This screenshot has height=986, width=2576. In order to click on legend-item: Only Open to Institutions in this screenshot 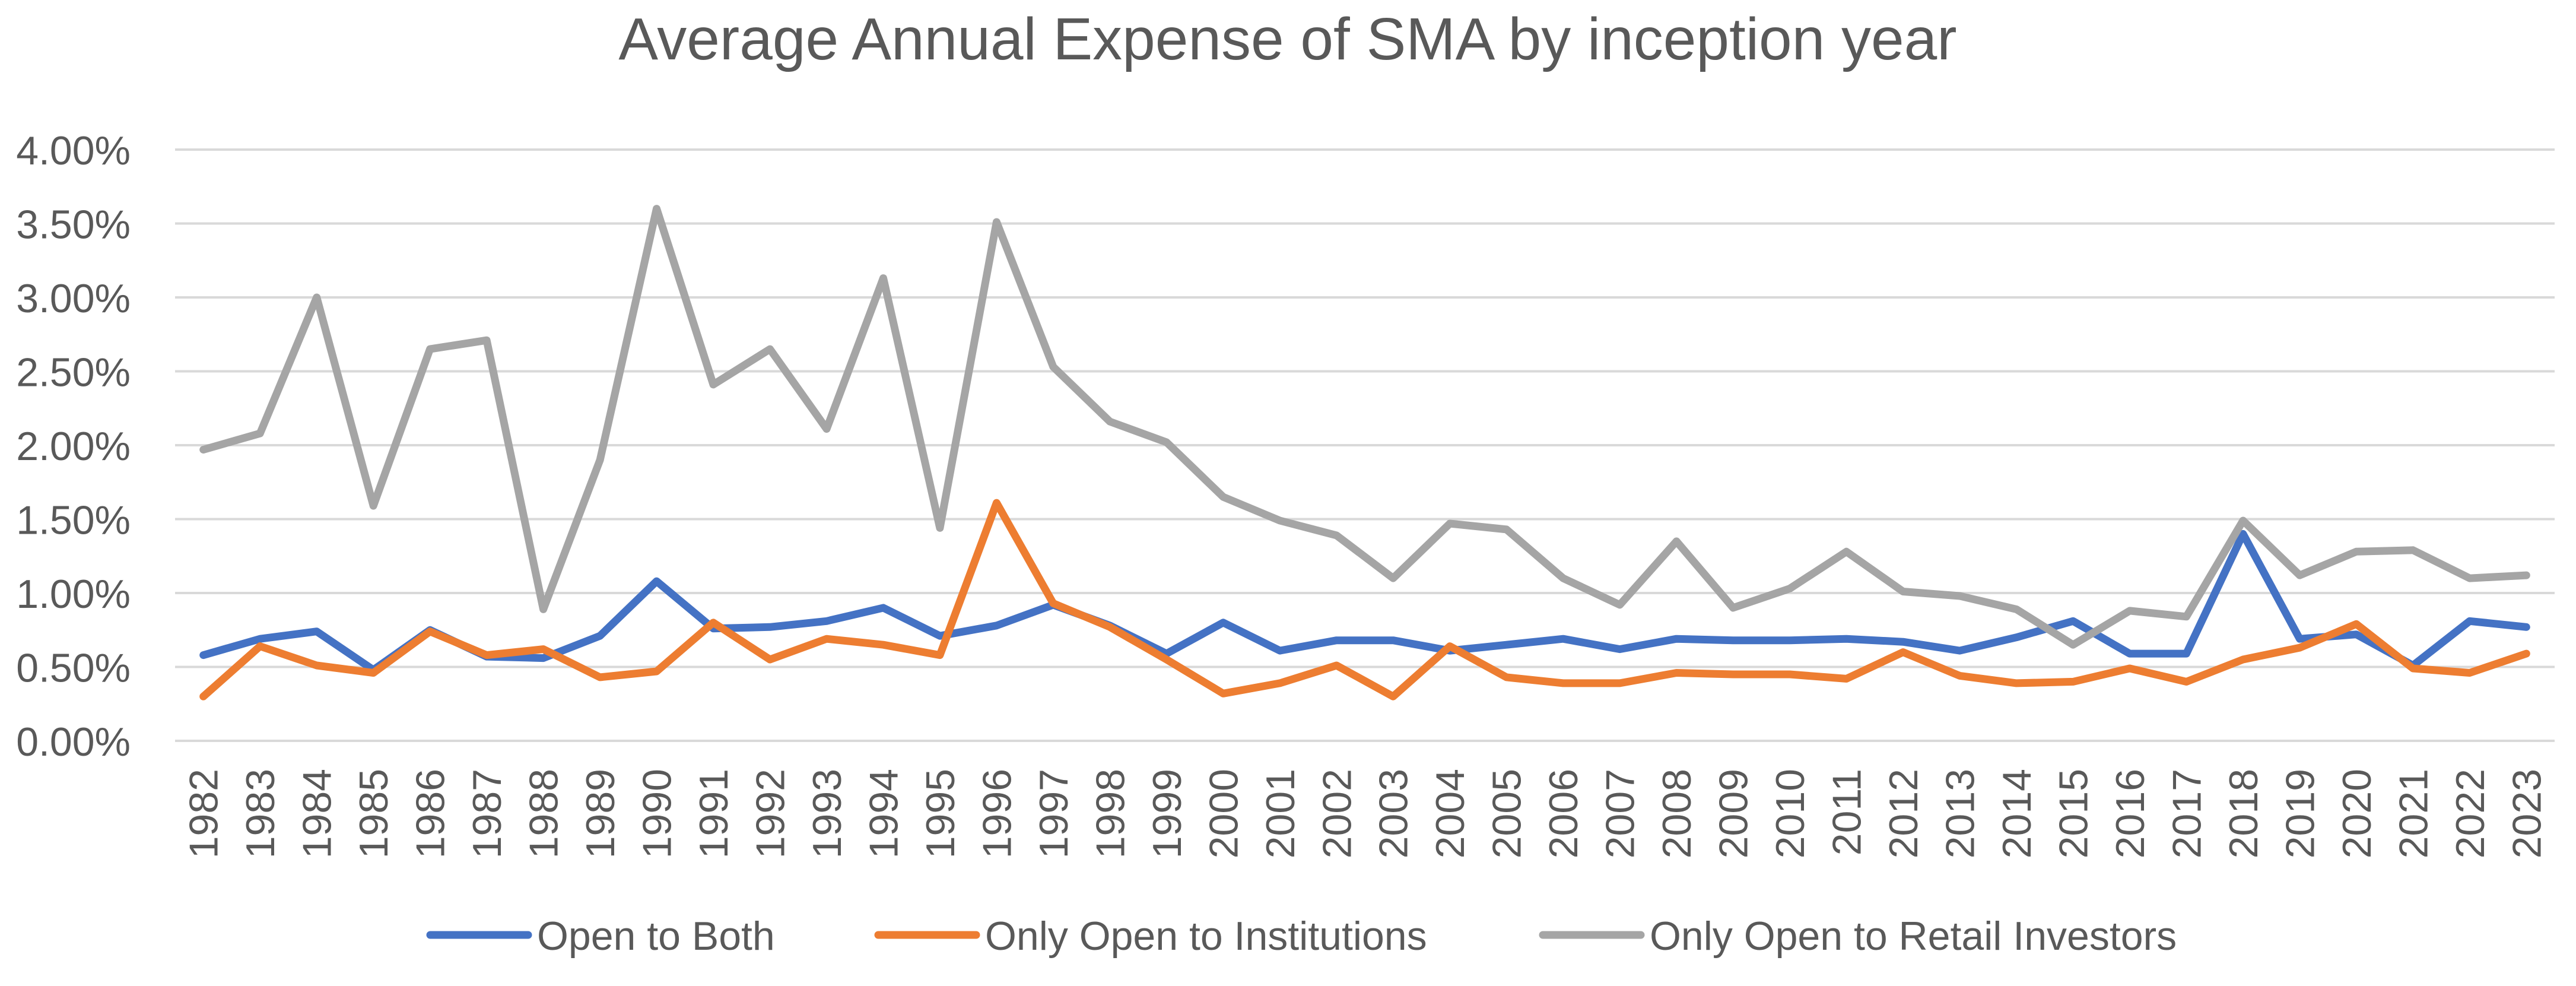, I will do `click(1150, 936)`.